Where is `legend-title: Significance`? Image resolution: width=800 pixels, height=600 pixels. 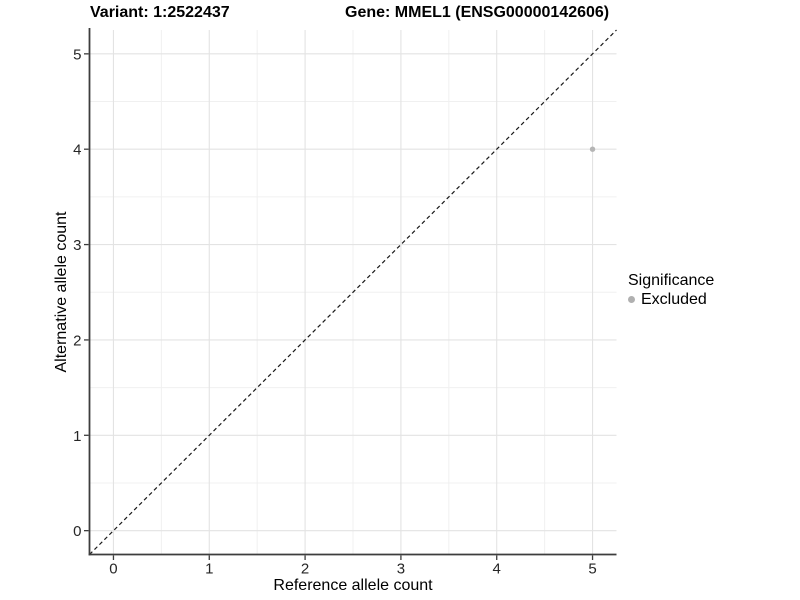 legend-title: Significance is located at coordinates (671, 280).